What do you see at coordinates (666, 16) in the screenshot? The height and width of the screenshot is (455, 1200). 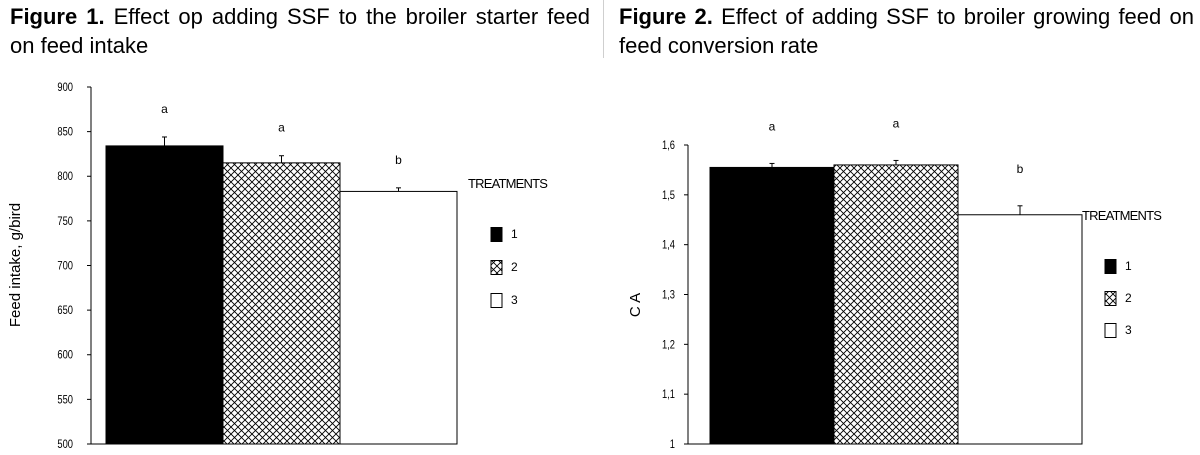 I see `figure-2-caption-label: Figure 2.` at bounding box center [666, 16].